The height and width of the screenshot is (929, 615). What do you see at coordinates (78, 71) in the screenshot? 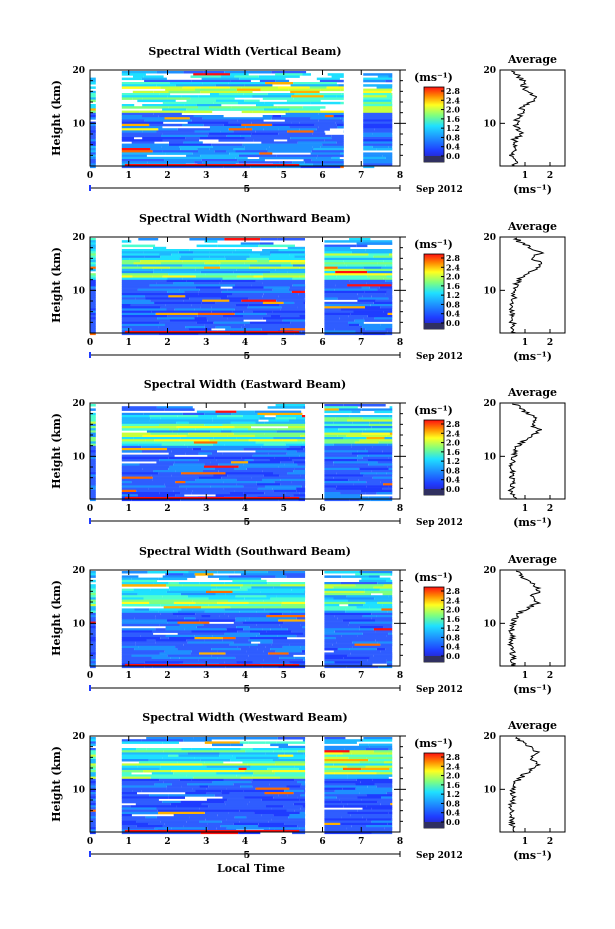
I see `y-tick-label: 20` at bounding box center [78, 71].